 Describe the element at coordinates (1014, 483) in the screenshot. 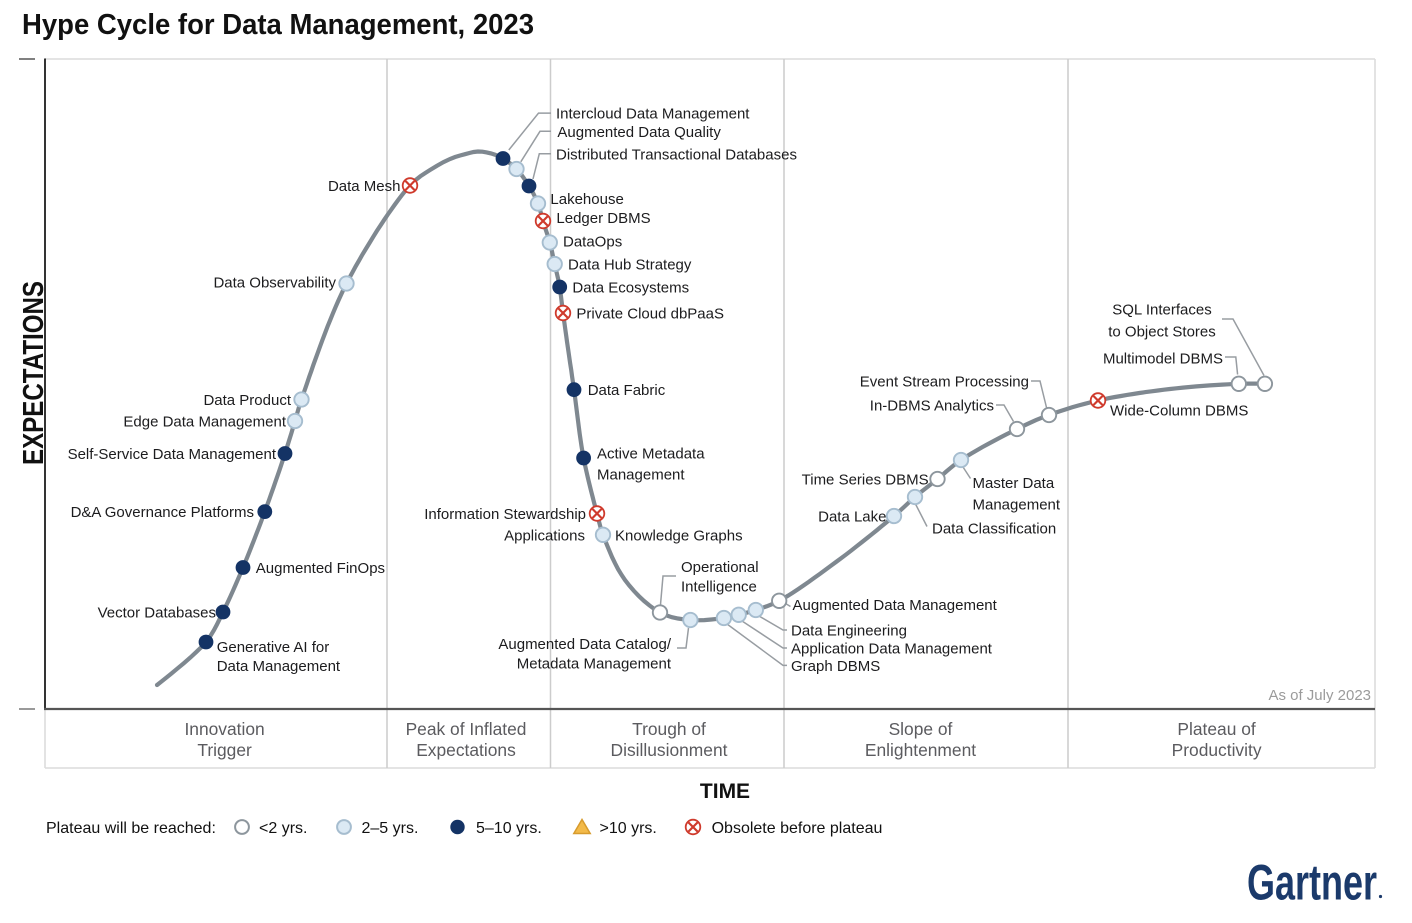

I see `svg-text: Master Data` at that location.